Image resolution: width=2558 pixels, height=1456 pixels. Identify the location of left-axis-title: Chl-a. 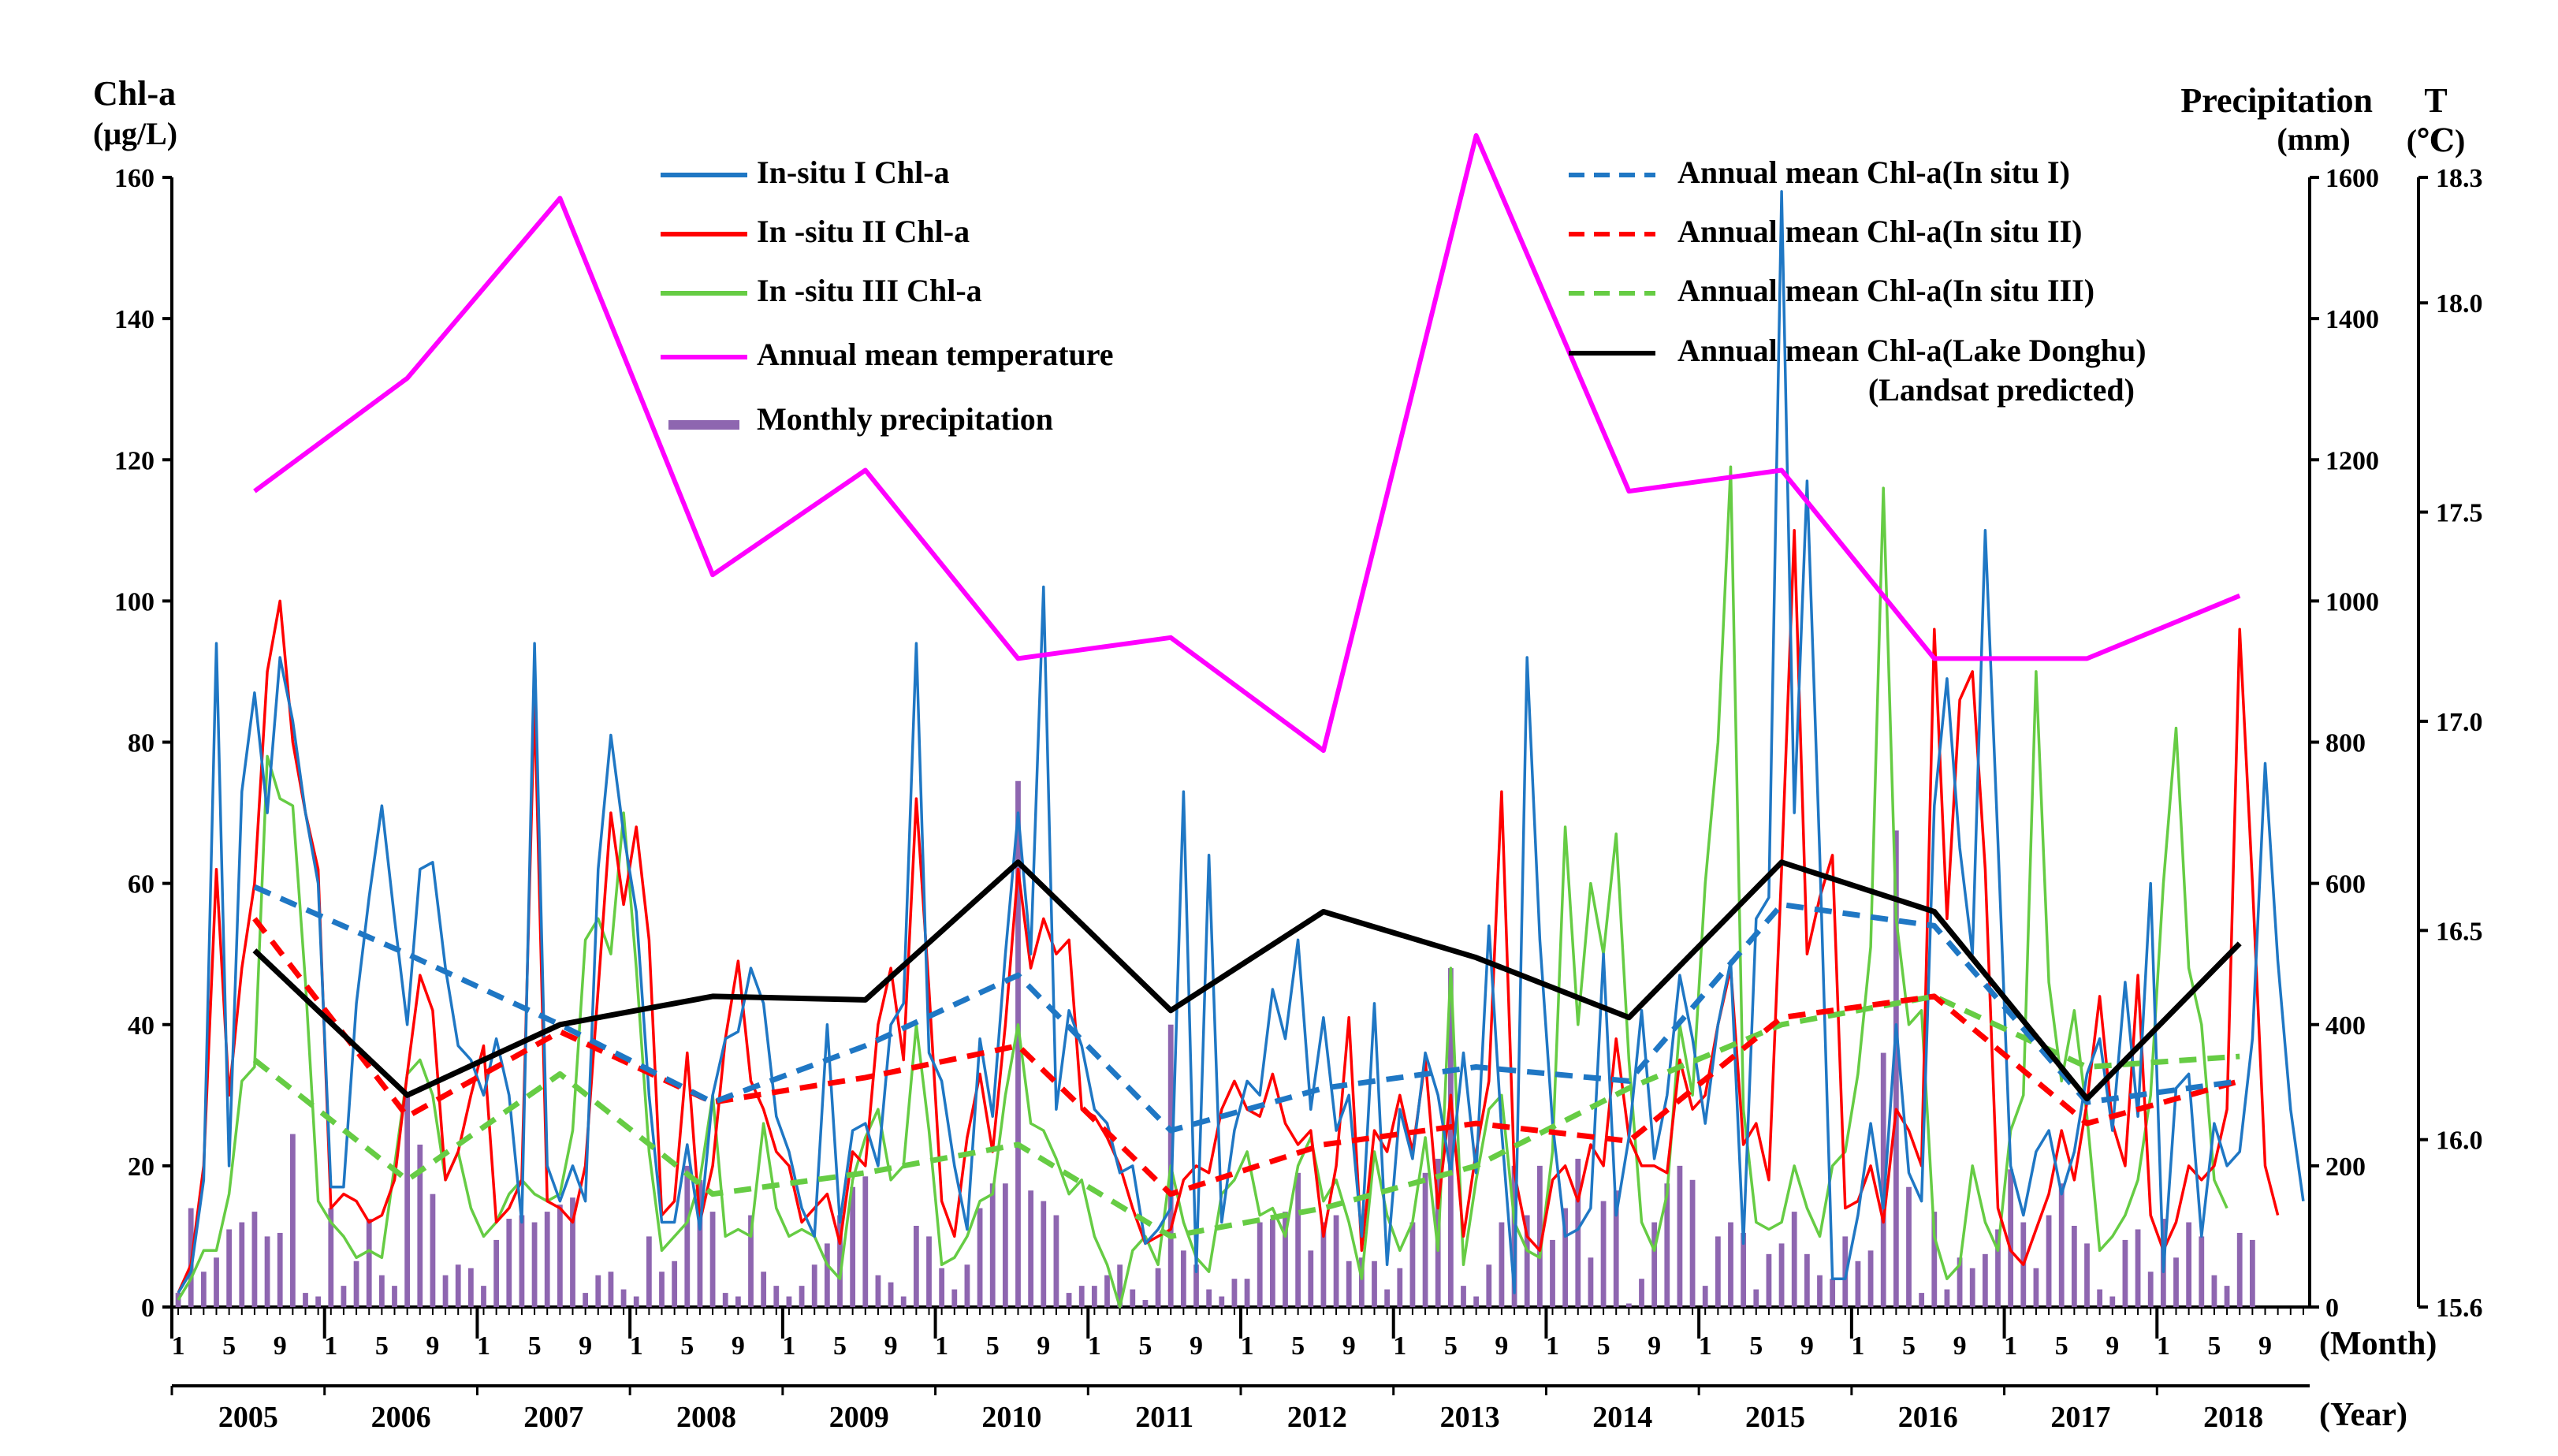
(134, 93).